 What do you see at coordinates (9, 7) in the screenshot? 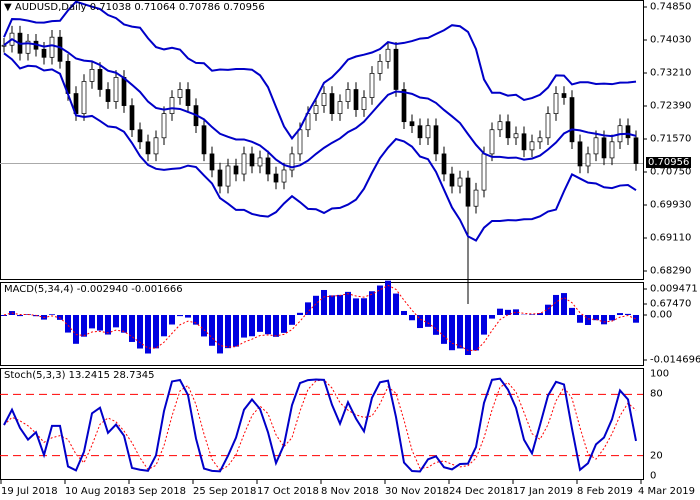
I see `dropdown-icon: ▼` at bounding box center [9, 7].